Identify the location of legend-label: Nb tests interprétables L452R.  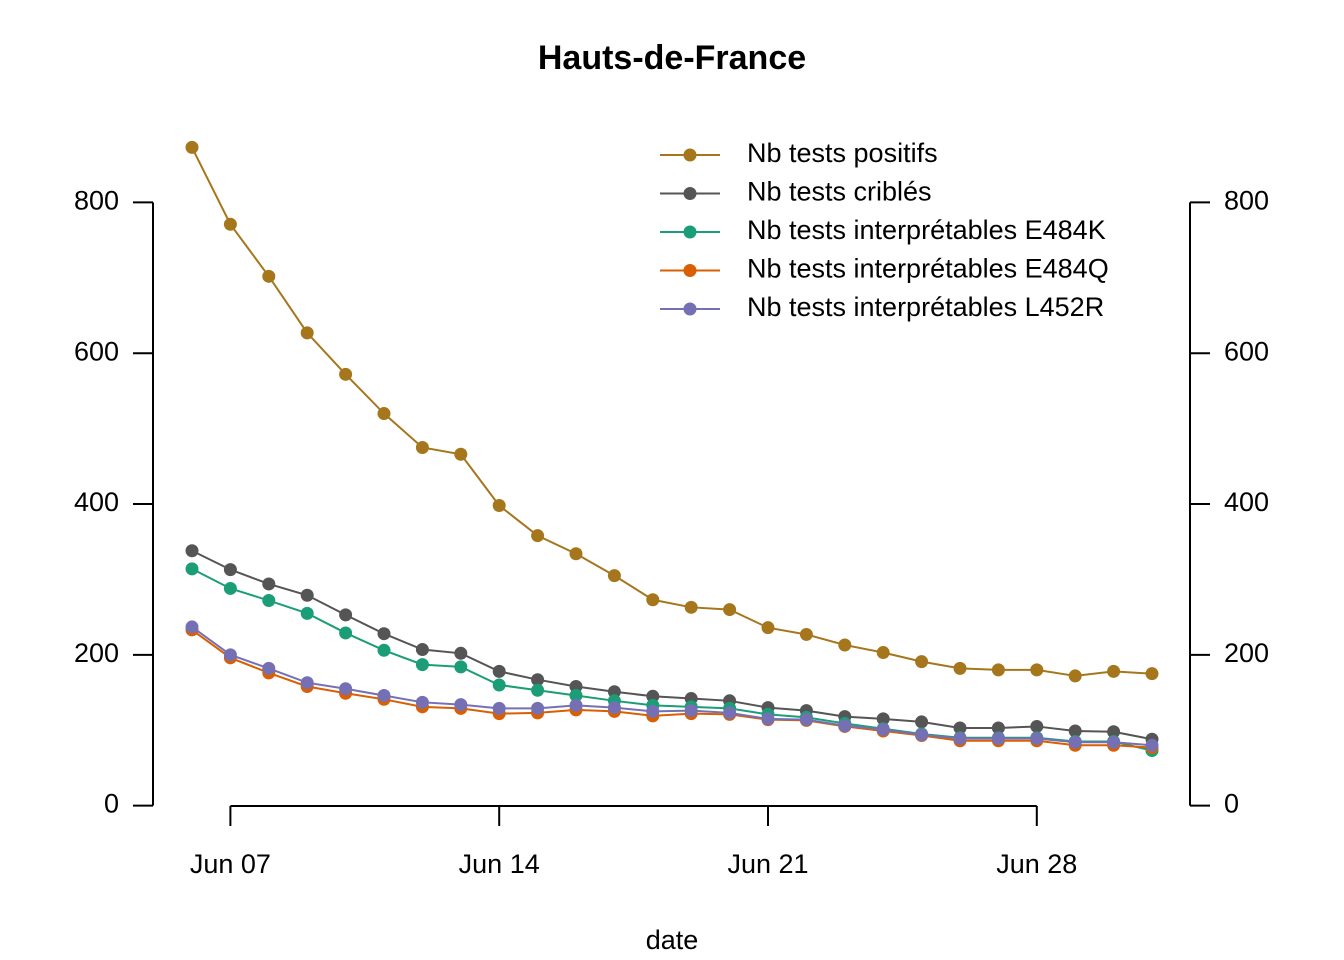
(925, 307).